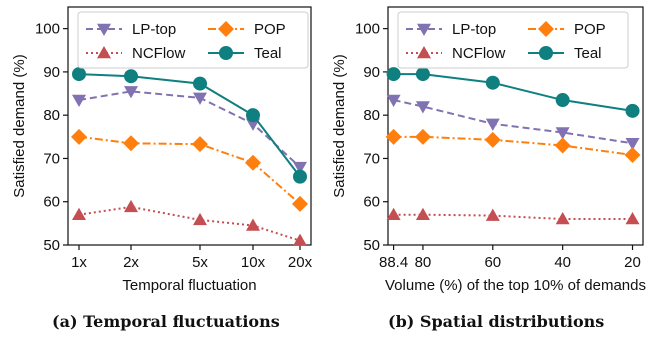 The width and height of the screenshot is (663, 343). What do you see at coordinates (371, 158) in the screenshot?
I see `y-tick-label: 70` at bounding box center [371, 158].